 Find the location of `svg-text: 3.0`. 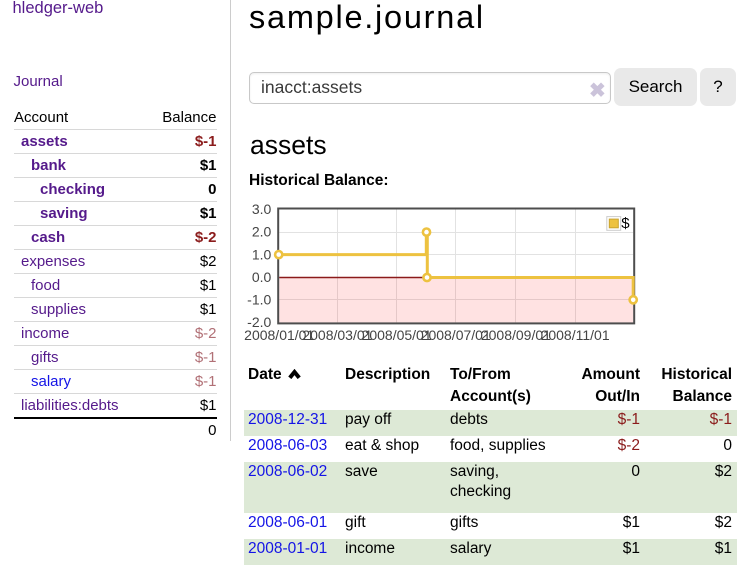

svg-text: 3.0 is located at coordinates (262, 209).